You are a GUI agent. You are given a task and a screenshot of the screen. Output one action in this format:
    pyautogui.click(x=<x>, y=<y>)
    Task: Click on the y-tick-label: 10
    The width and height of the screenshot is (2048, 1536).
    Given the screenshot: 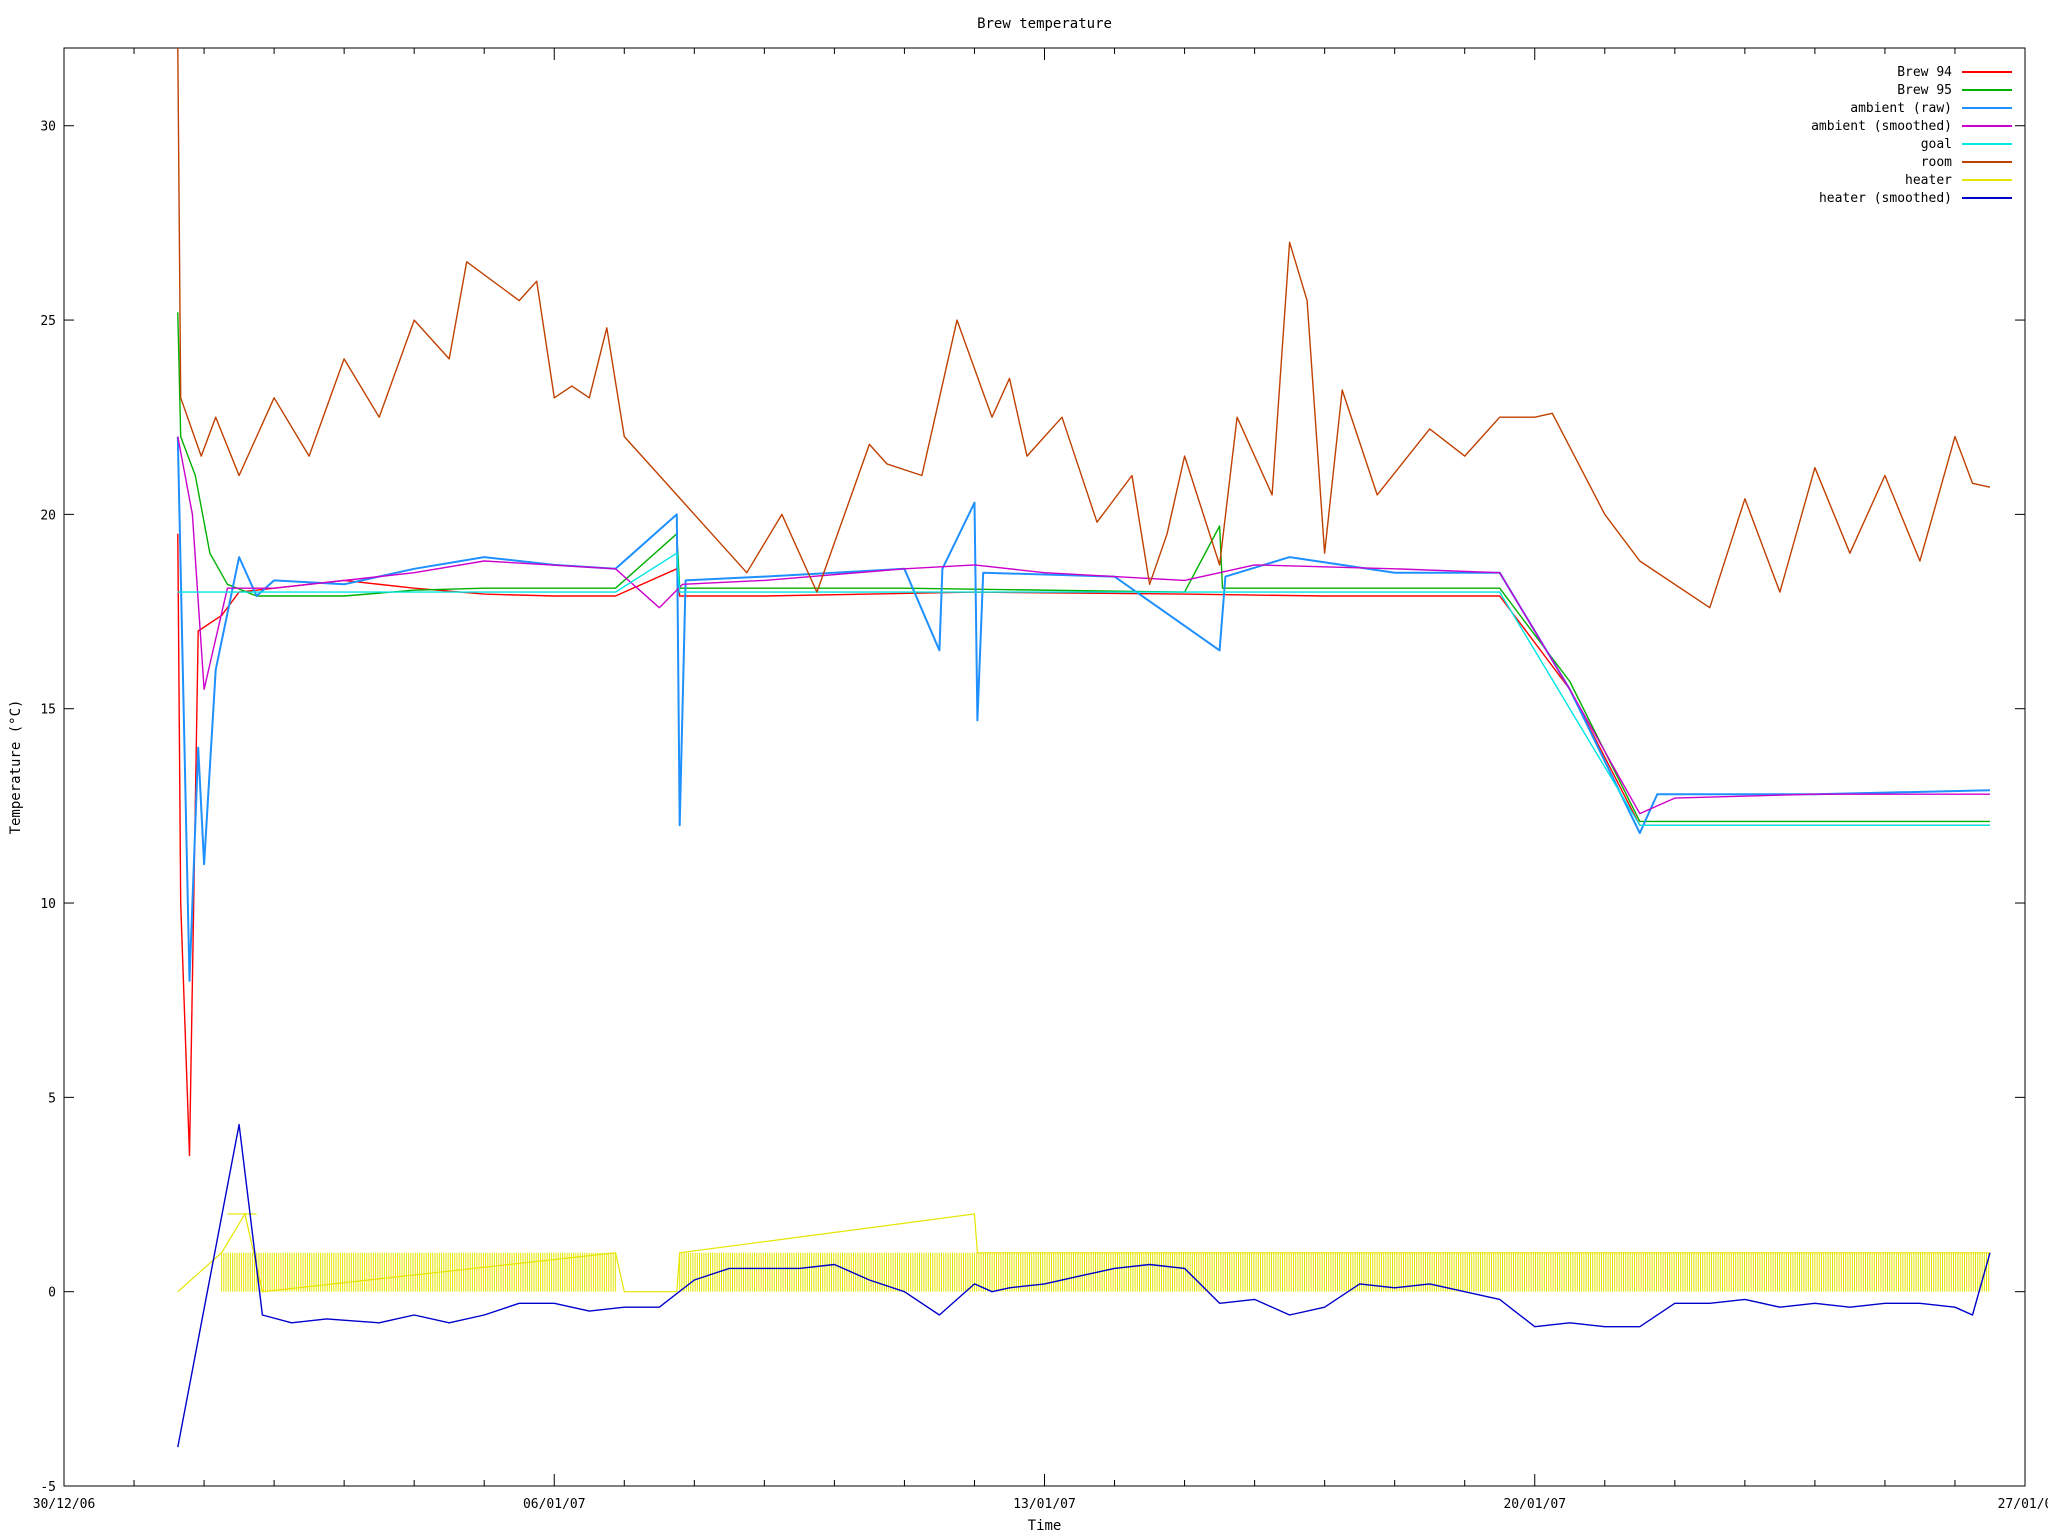 What is the action you would take?
    pyautogui.click(x=48, y=904)
    